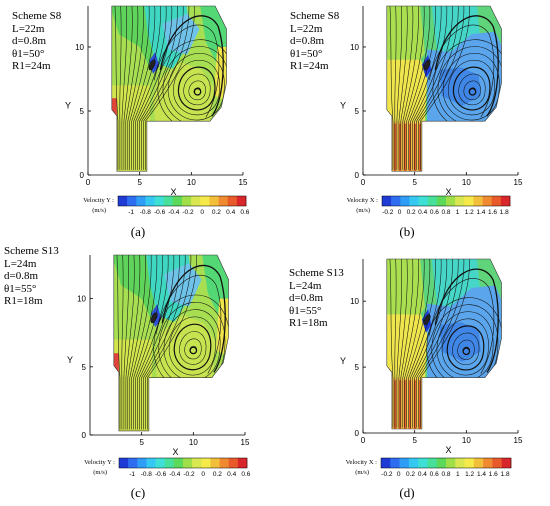  I want to click on y-tick-label: 10, so click(354, 47).